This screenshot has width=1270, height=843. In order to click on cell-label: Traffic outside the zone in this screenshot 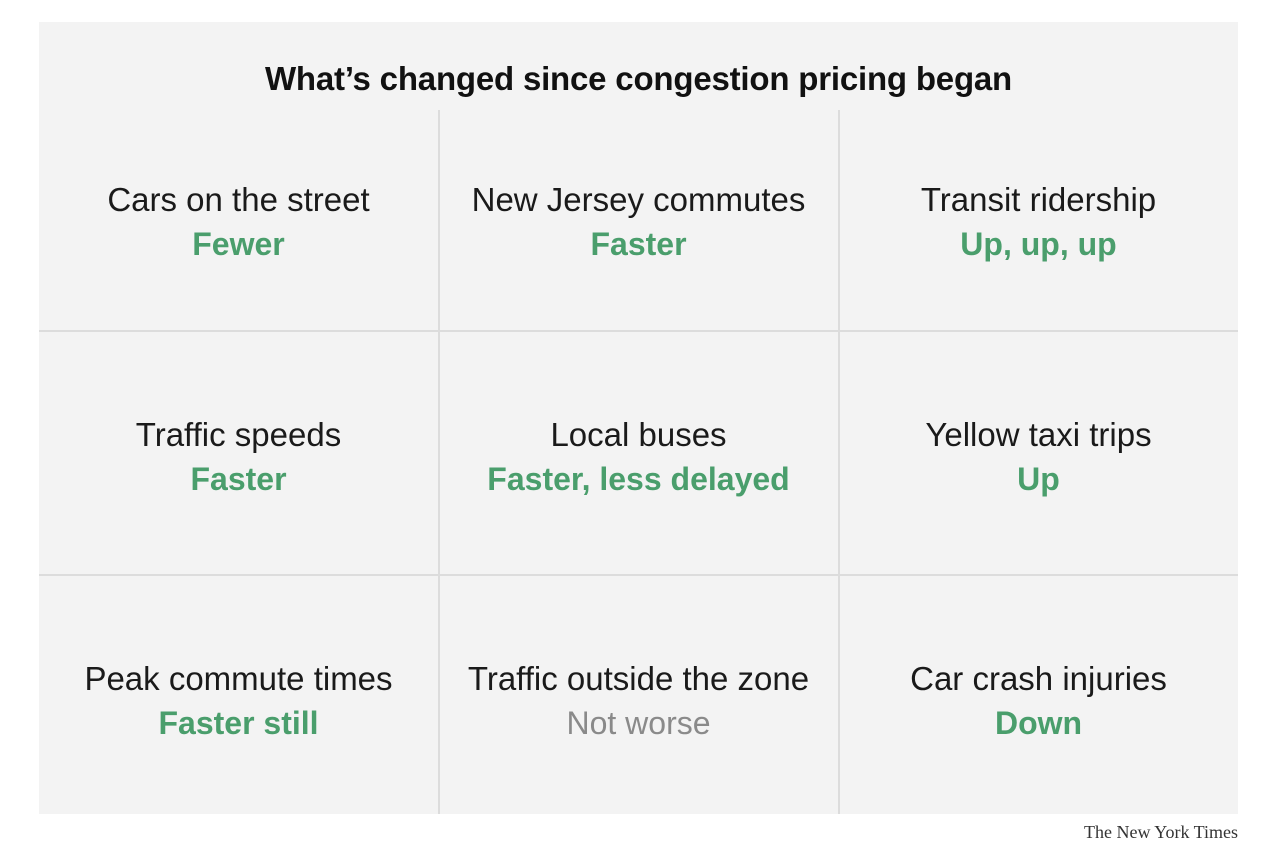, I will do `click(638, 678)`.